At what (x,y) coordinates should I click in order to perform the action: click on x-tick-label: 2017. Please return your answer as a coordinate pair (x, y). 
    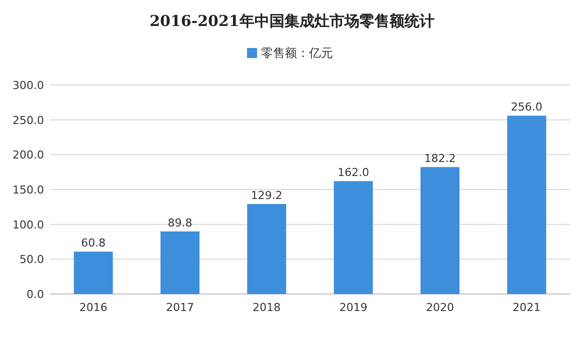
    Looking at the image, I should click on (180, 307).